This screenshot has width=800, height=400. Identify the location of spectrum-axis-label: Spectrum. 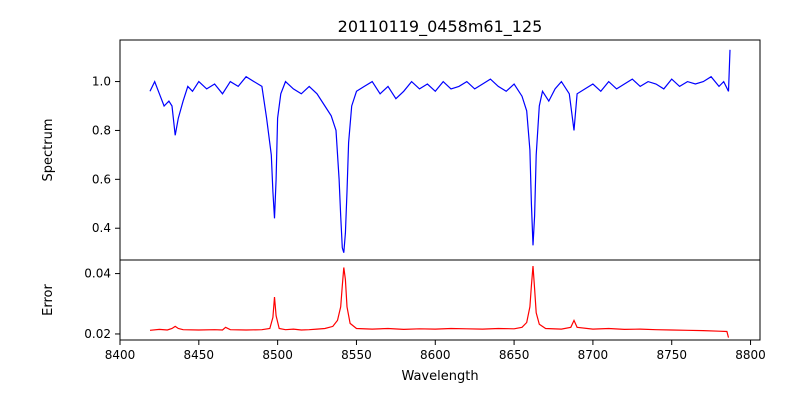
(48, 150).